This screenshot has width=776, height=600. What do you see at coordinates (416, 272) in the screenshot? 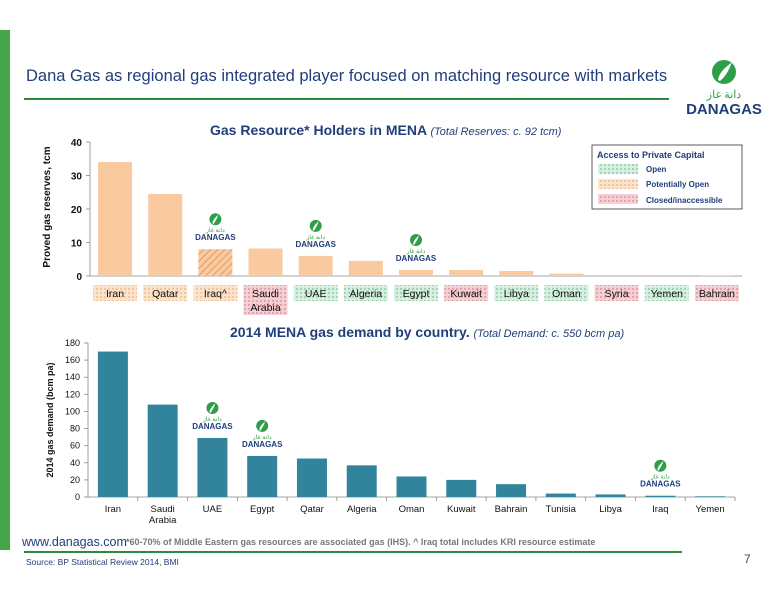
I see `chart1-bar-egypt` at bounding box center [416, 272].